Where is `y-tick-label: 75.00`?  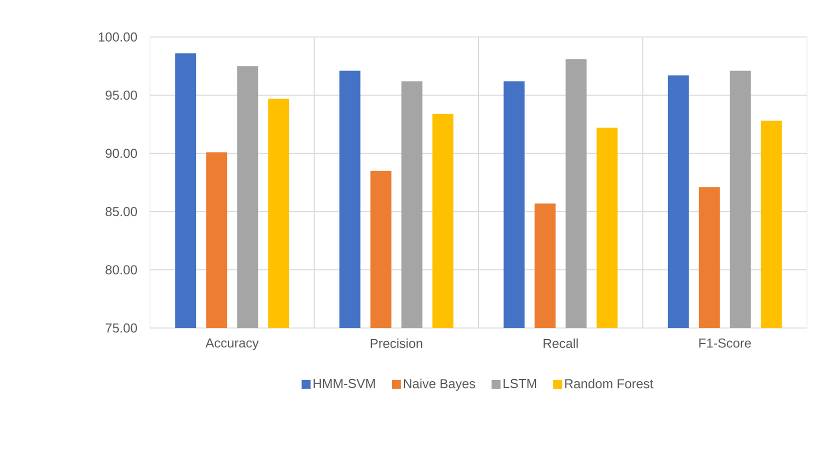 y-tick-label: 75.00 is located at coordinates (121, 328).